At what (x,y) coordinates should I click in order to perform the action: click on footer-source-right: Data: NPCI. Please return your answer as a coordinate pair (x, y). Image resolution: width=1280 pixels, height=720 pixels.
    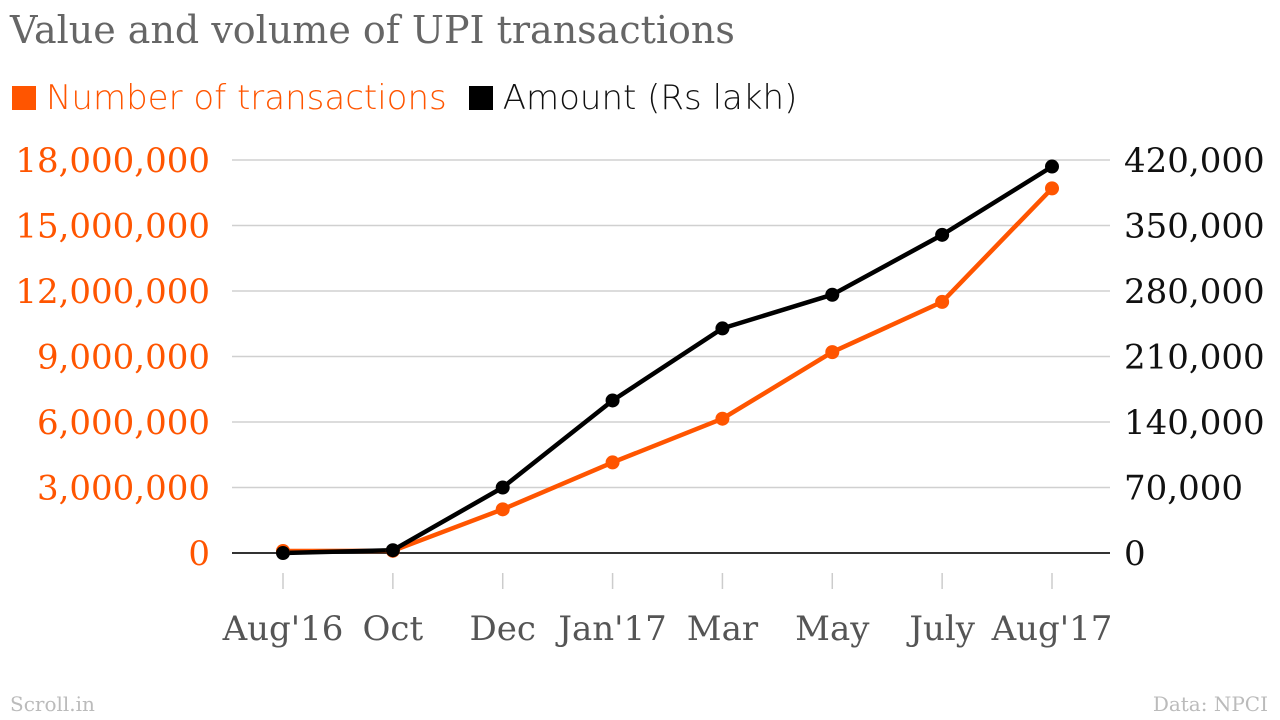
    Looking at the image, I should click on (1210, 704).